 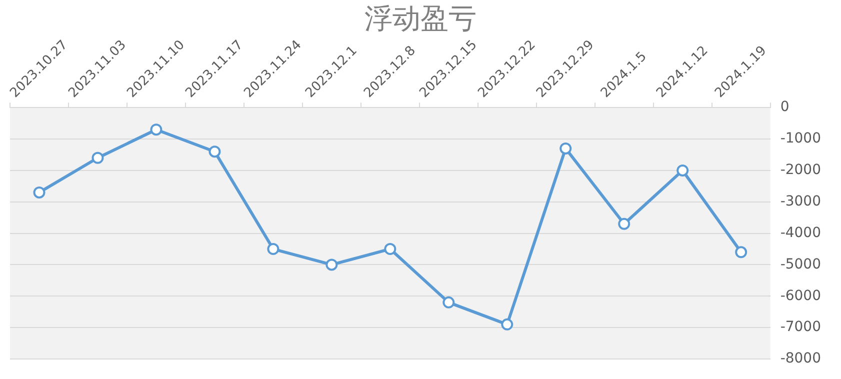 What do you see at coordinates (801, 327) in the screenshot?
I see `y-tick-label: -7000` at bounding box center [801, 327].